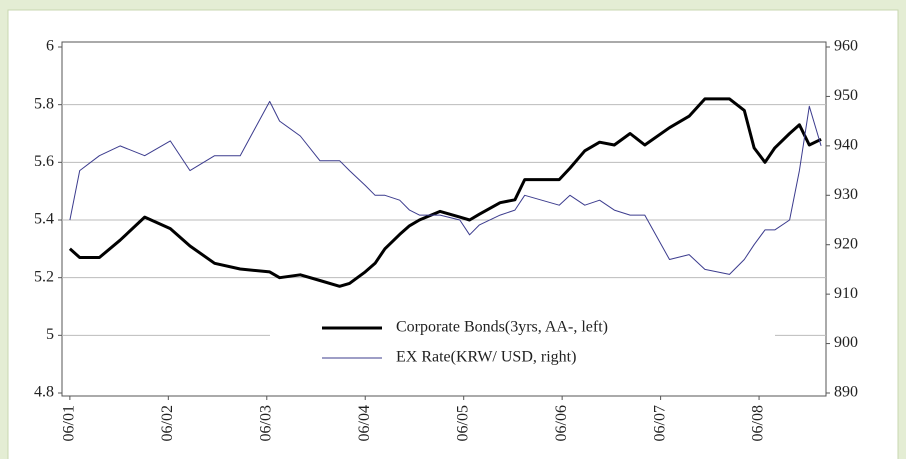 The width and height of the screenshot is (906, 459). Describe the element at coordinates (44, 219) in the screenshot. I see `y-tick-label: 5.4` at that location.